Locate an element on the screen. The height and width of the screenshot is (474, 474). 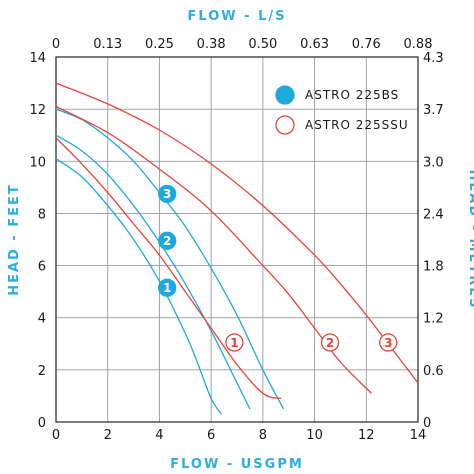
y-left-tick-label: 8 is located at coordinates (42, 214).